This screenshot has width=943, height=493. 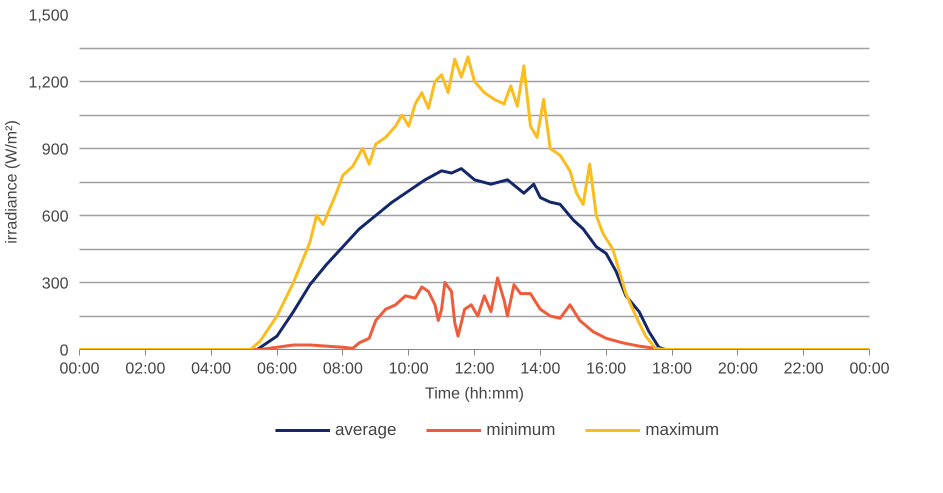 What do you see at coordinates (48, 16) in the screenshot?
I see `y-tick-label: 1,500` at bounding box center [48, 16].